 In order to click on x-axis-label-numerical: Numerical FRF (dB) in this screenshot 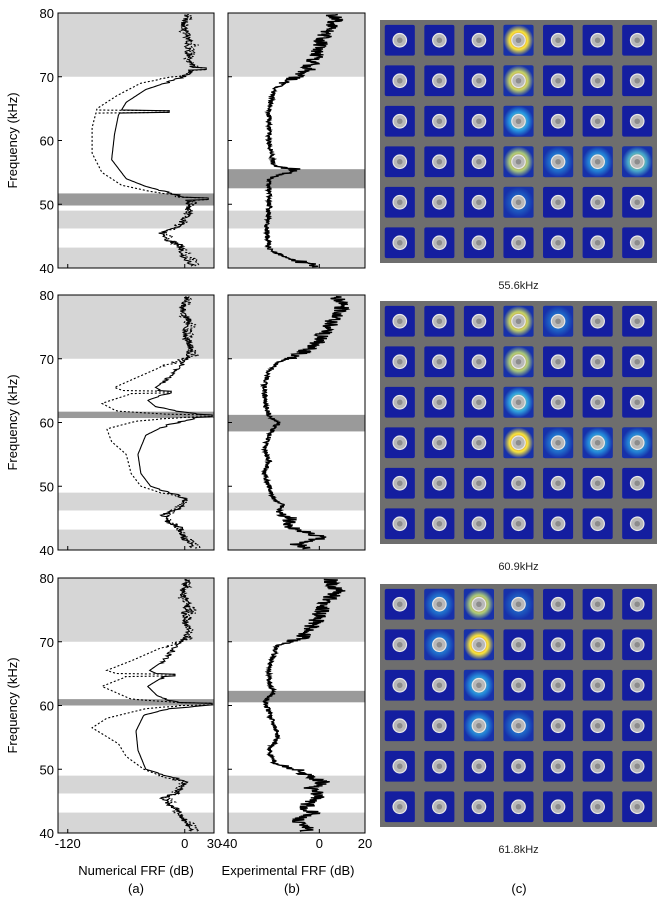, I will do `click(136, 870)`.